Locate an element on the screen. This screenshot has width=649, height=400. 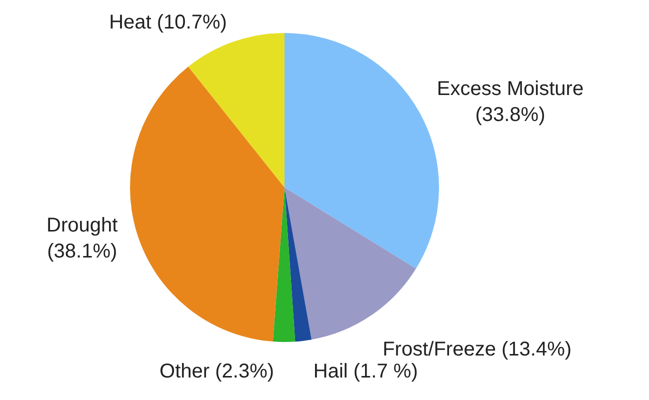
slice-label: Excess Moisture is located at coordinates (510, 89).